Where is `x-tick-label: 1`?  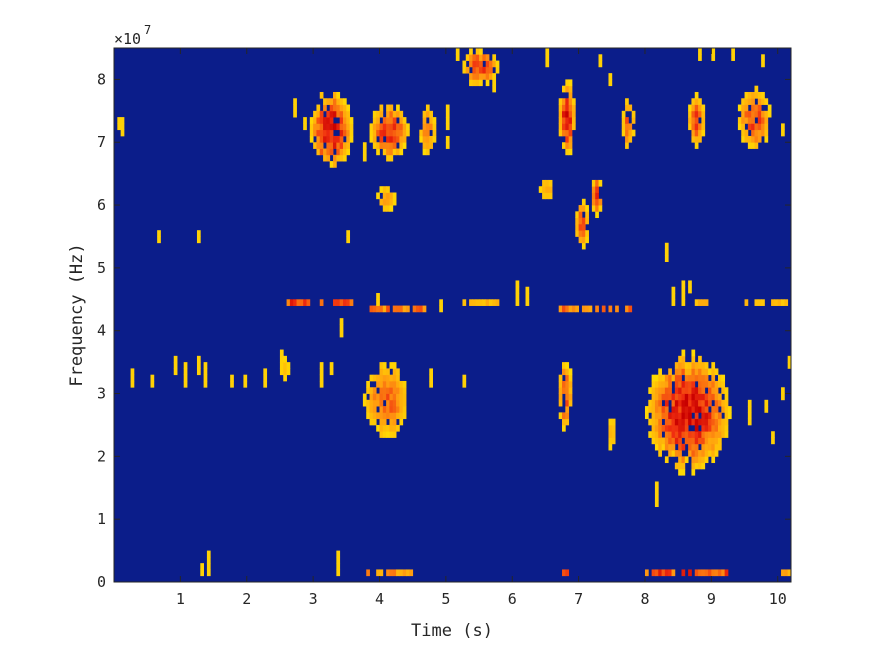
x-tick-label: 1 is located at coordinates (180, 599).